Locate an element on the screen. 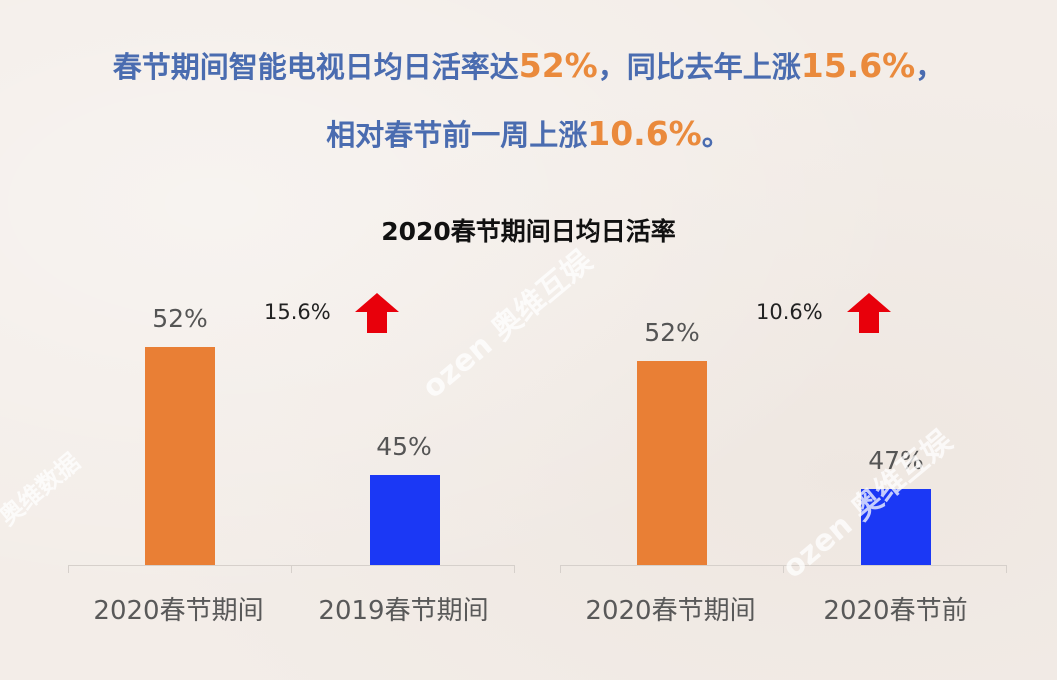  delta-label: 15.6% is located at coordinates (297, 312).